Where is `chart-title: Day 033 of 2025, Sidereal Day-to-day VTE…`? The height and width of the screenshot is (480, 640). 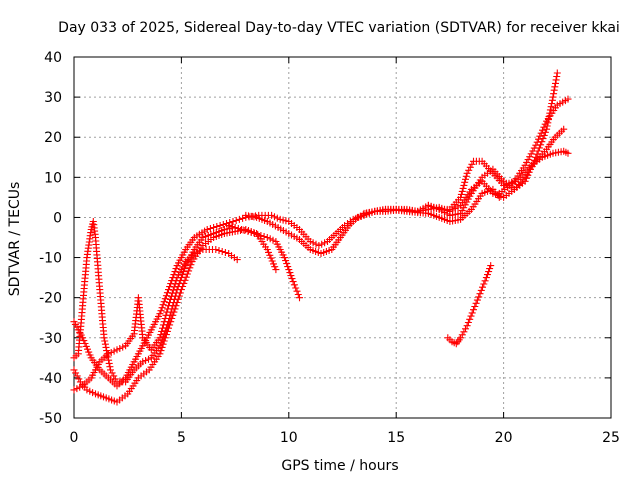 chart-title: Day 033 of 2025, Sidereal Day-to-day VTE… is located at coordinates (339, 28).